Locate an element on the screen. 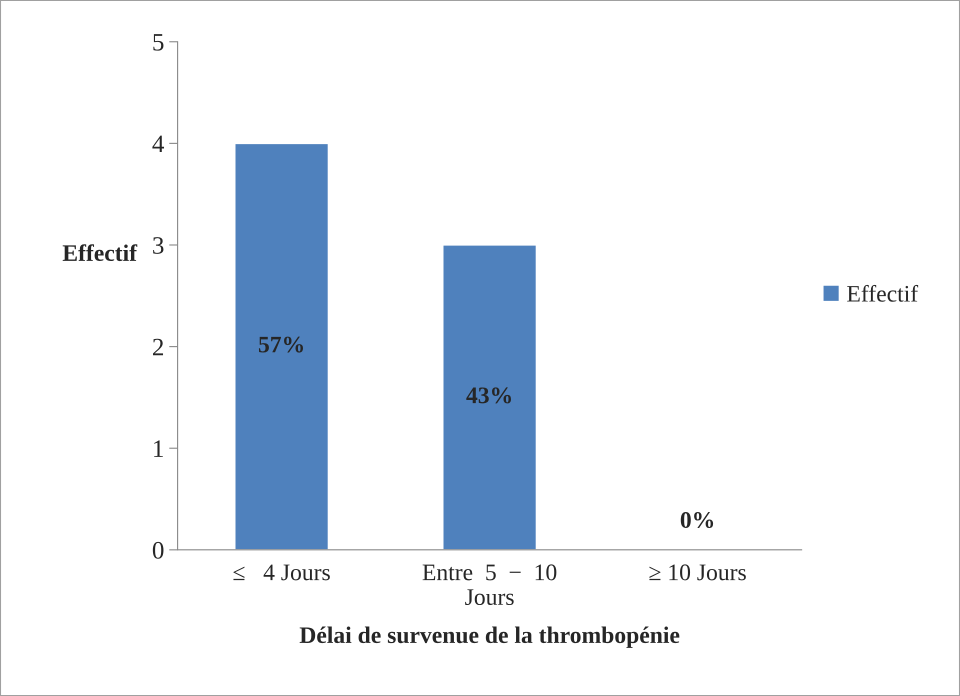 This screenshot has height=696, width=960. annotation: 0% is located at coordinates (697, 520).